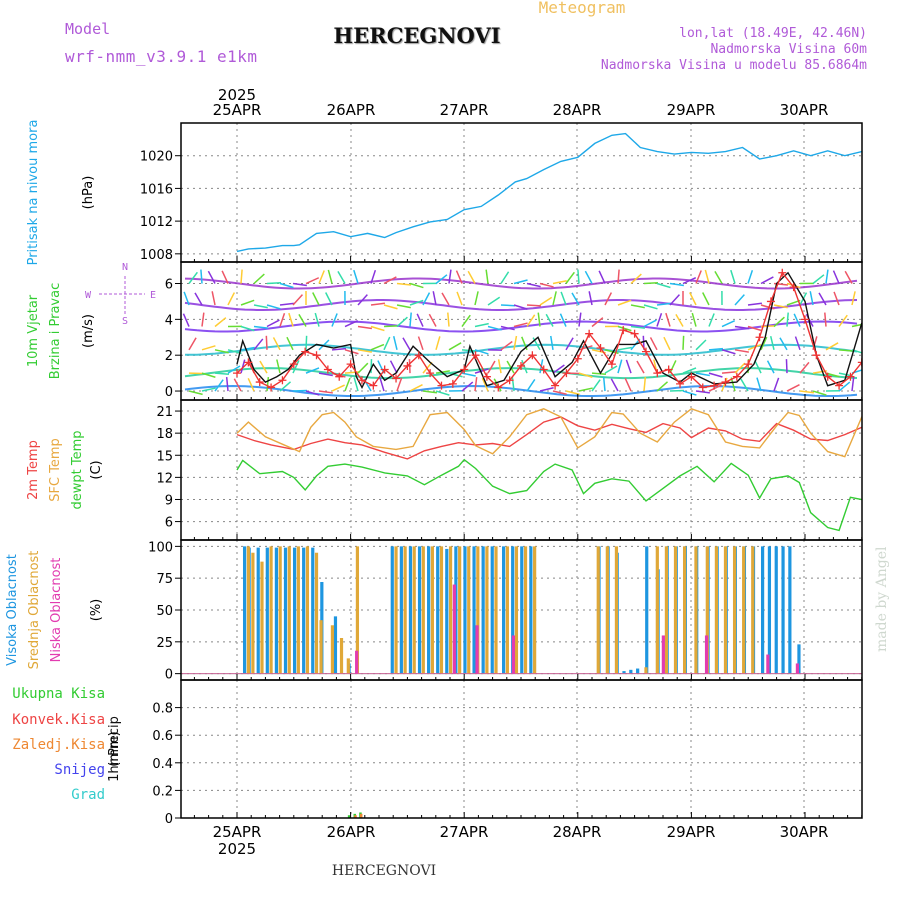  Describe the element at coordinates (164, 611) in the screenshot. I see `cloud-ytick-label-2: 50` at that location.